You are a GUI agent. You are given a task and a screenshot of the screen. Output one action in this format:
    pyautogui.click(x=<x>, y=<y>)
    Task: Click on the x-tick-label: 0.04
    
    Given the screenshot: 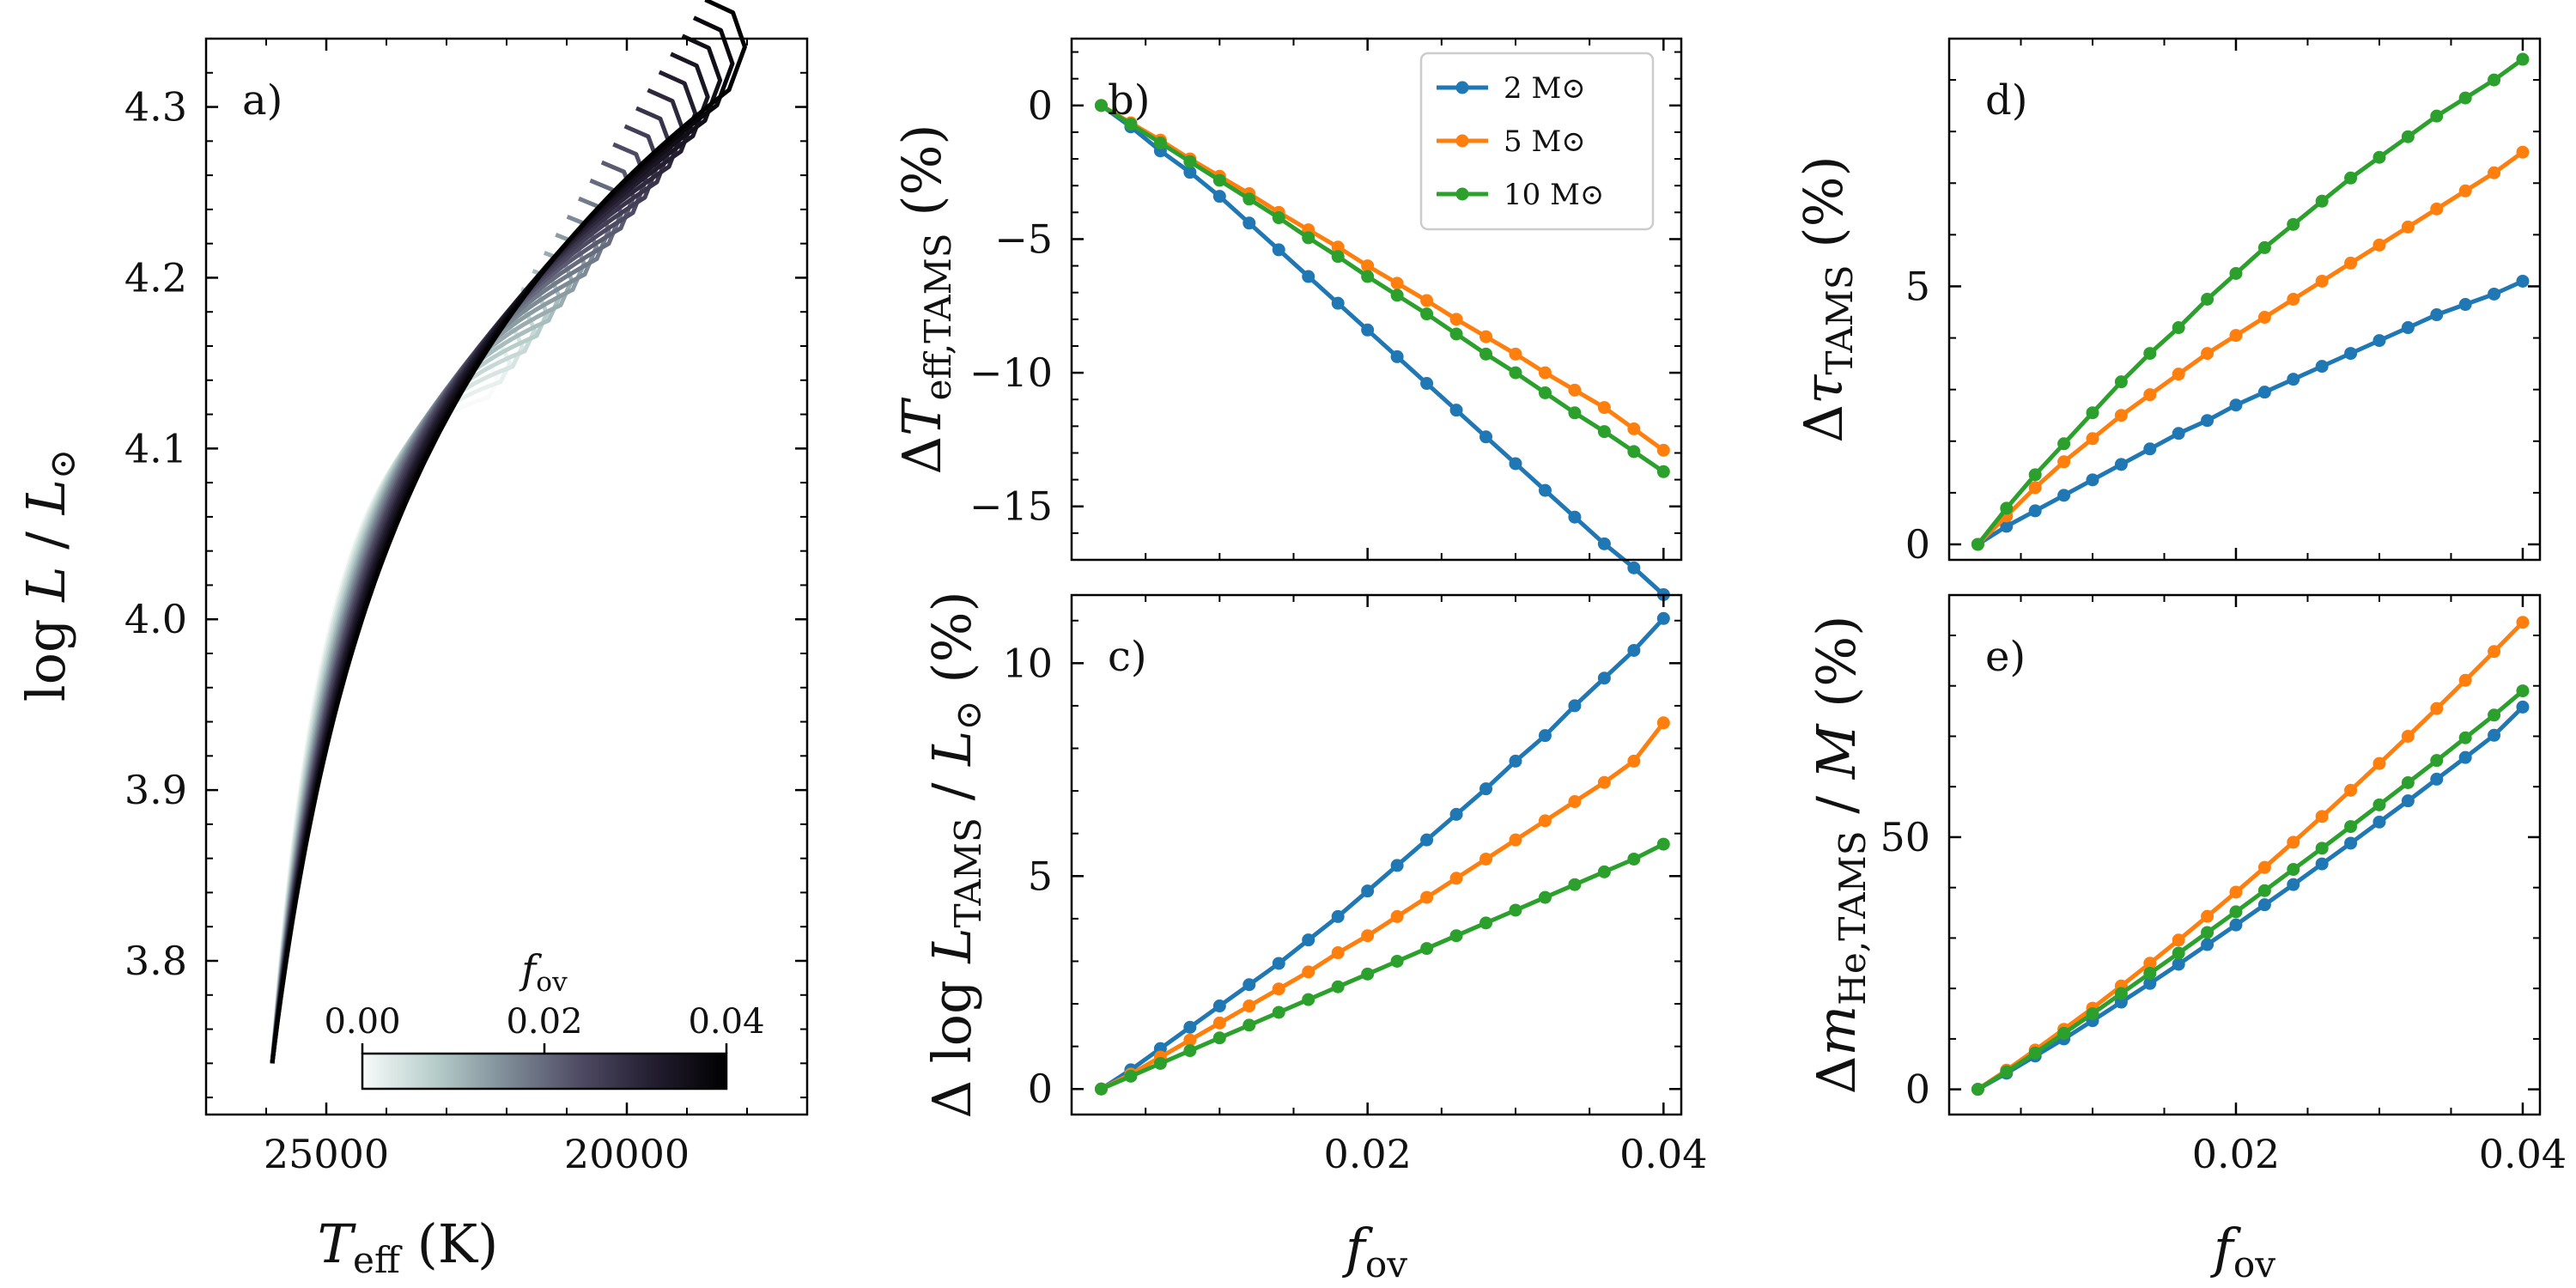 What is the action you would take?
    pyautogui.click(x=1663, y=1154)
    